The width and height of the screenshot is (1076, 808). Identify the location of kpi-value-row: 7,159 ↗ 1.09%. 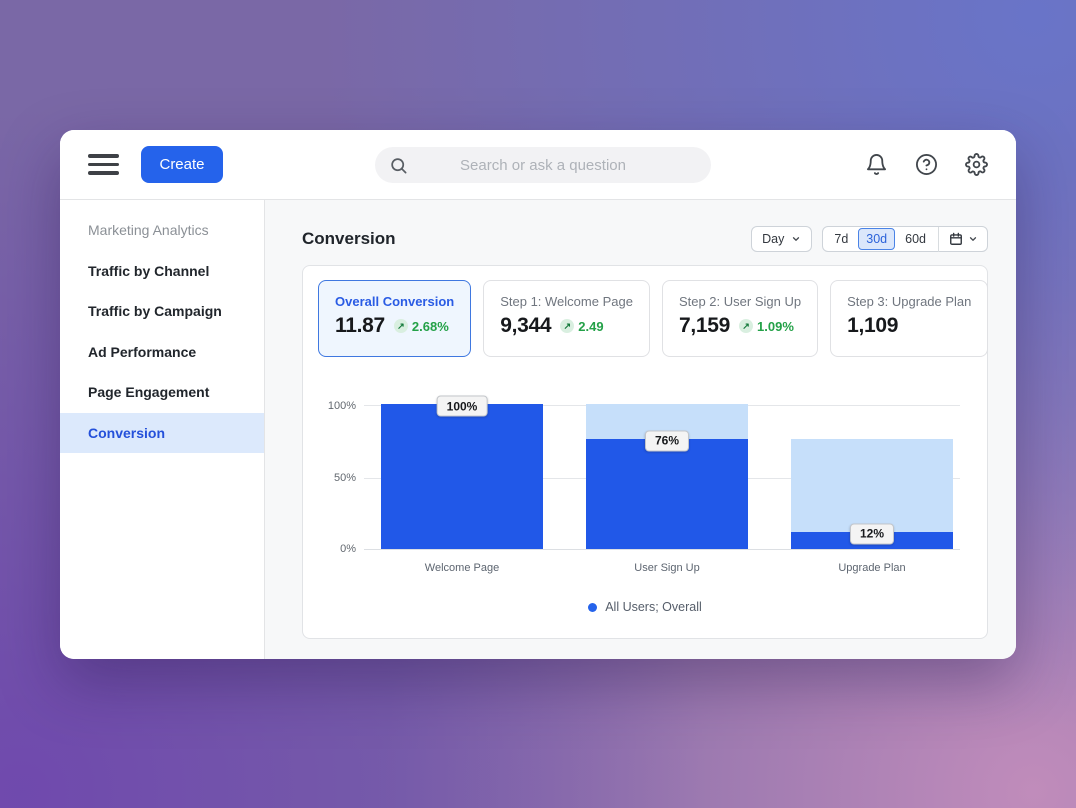
(740, 326).